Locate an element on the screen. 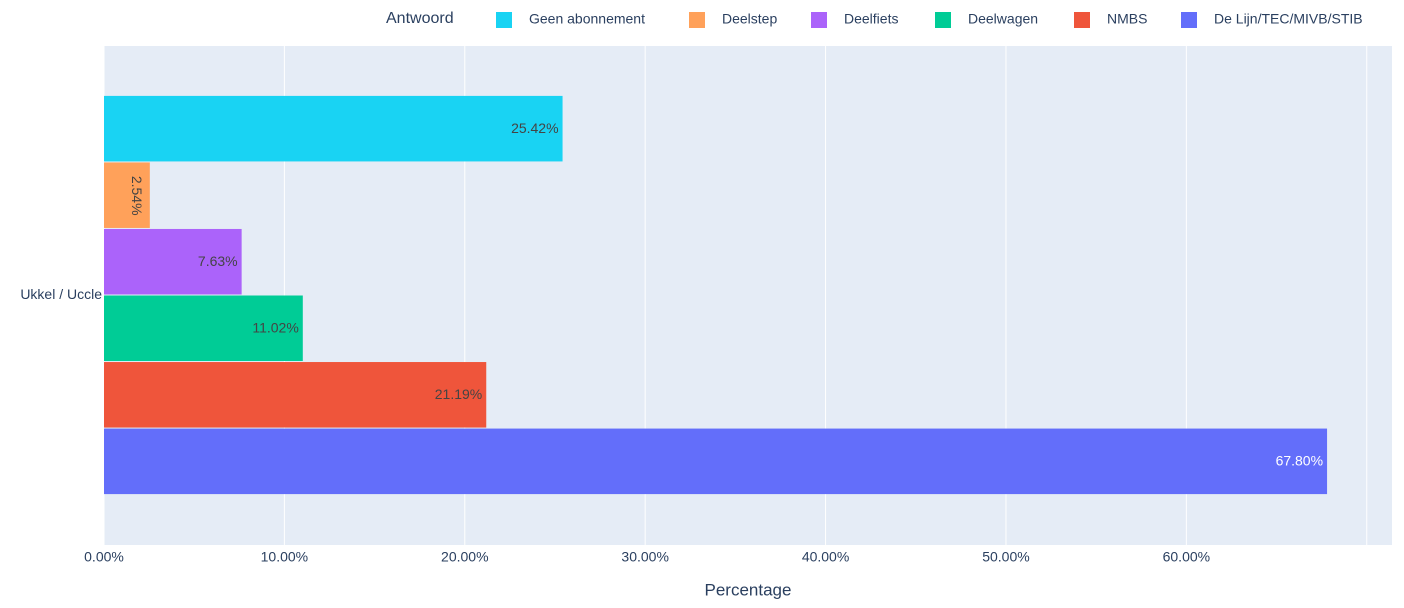  x-tick-label: 30.00% is located at coordinates (644, 557).